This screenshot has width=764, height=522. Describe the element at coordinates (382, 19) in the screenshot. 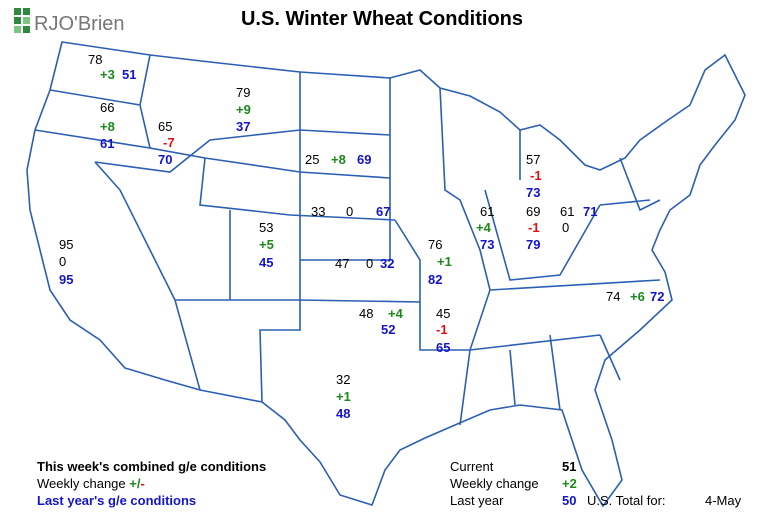

I see `title: U.S. Winter Wheat Conditions` at that location.